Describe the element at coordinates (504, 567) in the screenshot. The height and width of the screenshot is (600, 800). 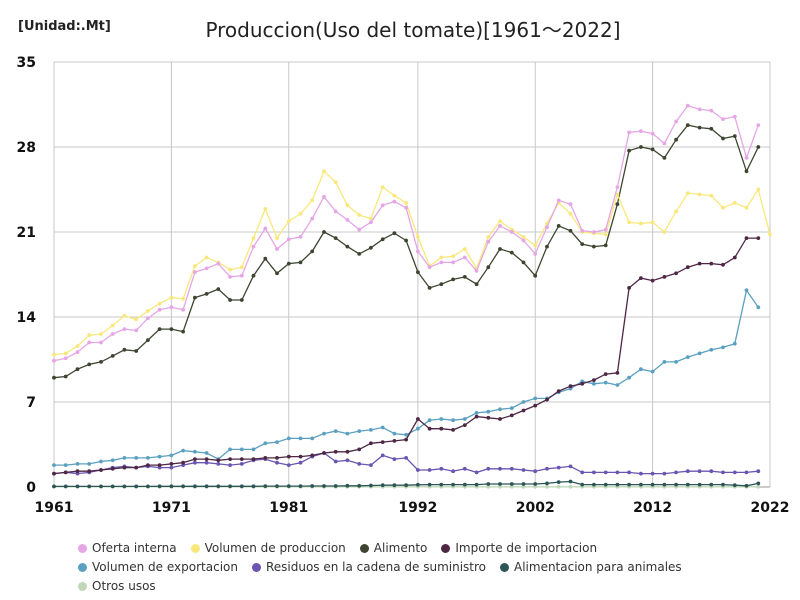
I see `legend-swatch` at that location.